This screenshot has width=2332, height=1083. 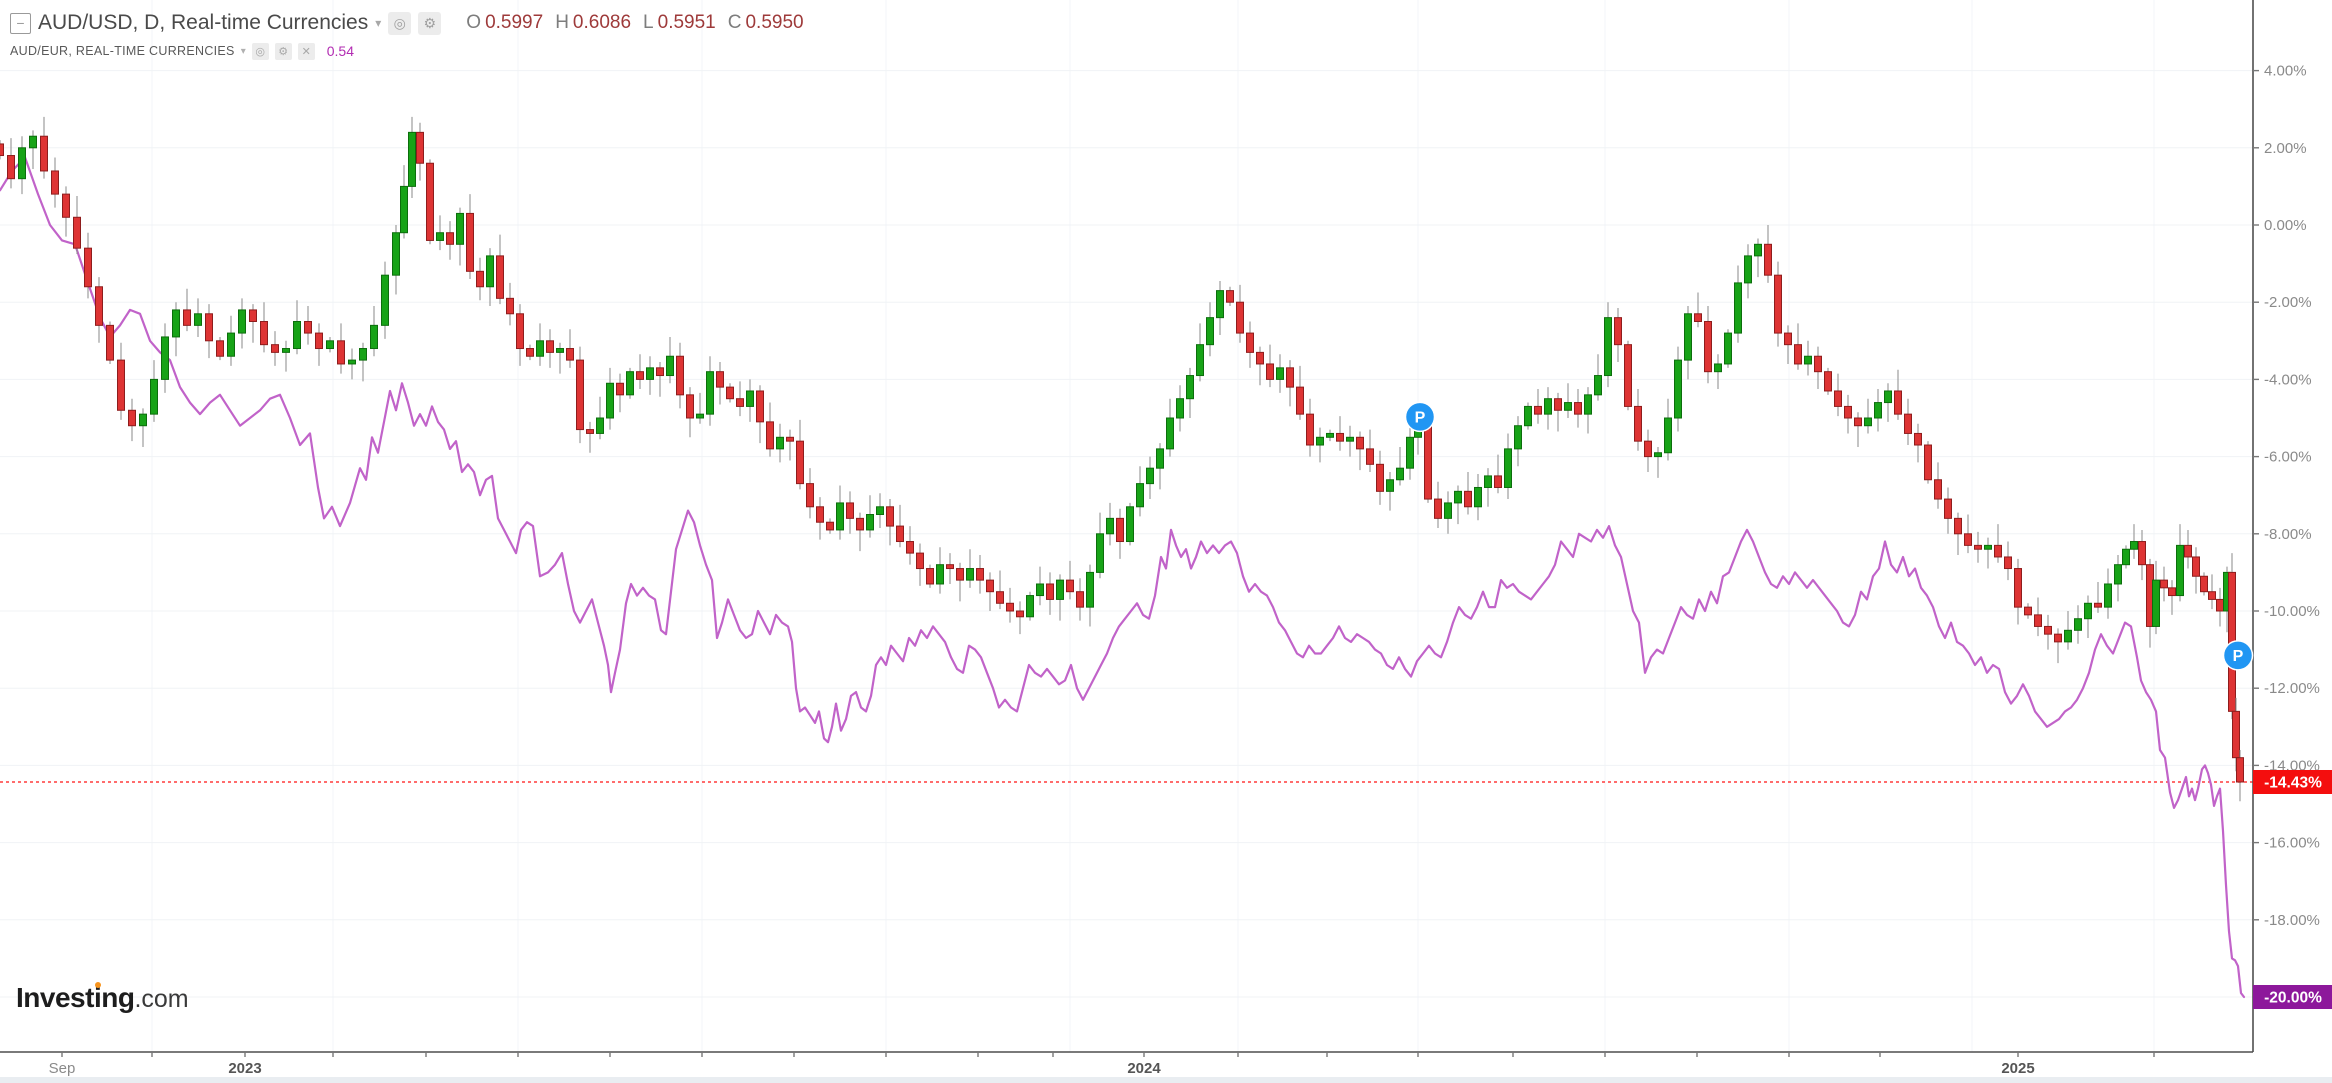 What do you see at coordinates (244, 1068) in the screenshot?
I see `time-tick-label: 2023` at bounding box center [244, 1068].